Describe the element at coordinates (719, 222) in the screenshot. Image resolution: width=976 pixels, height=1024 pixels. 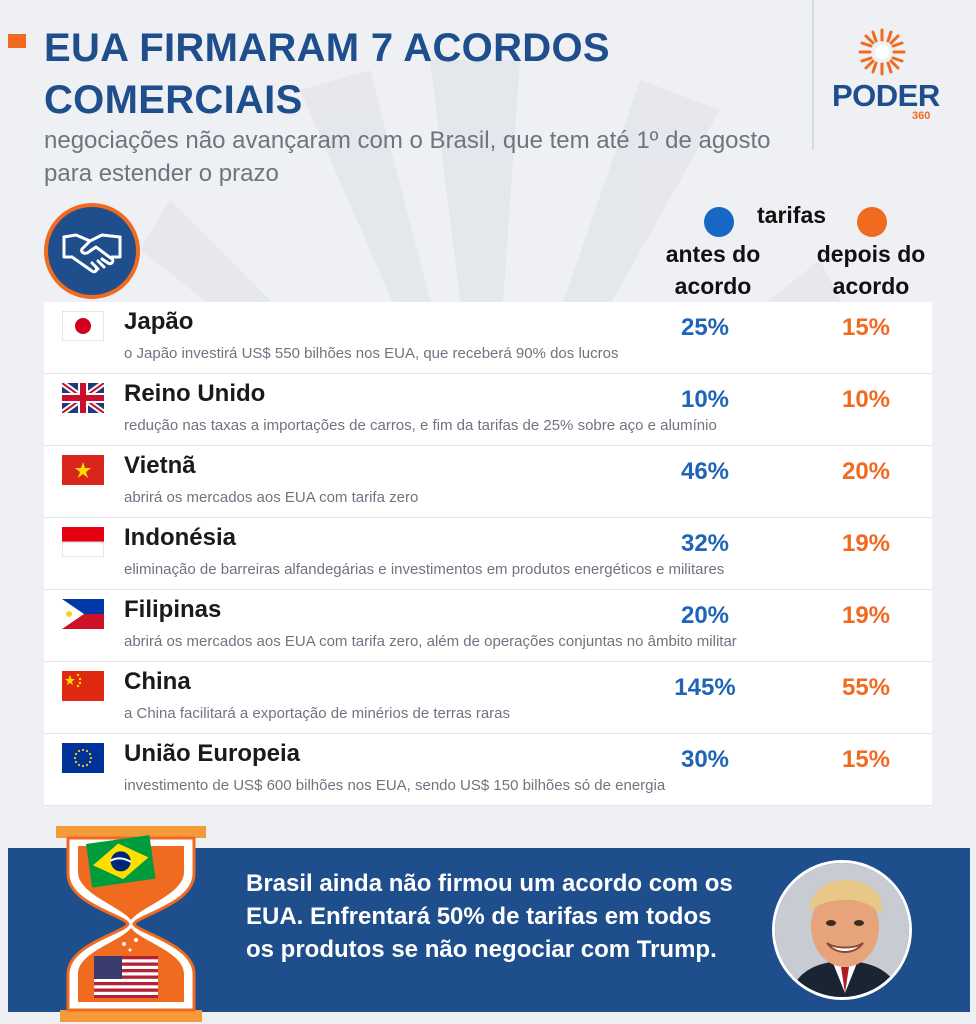
I see `legend-before-dot` at that location.